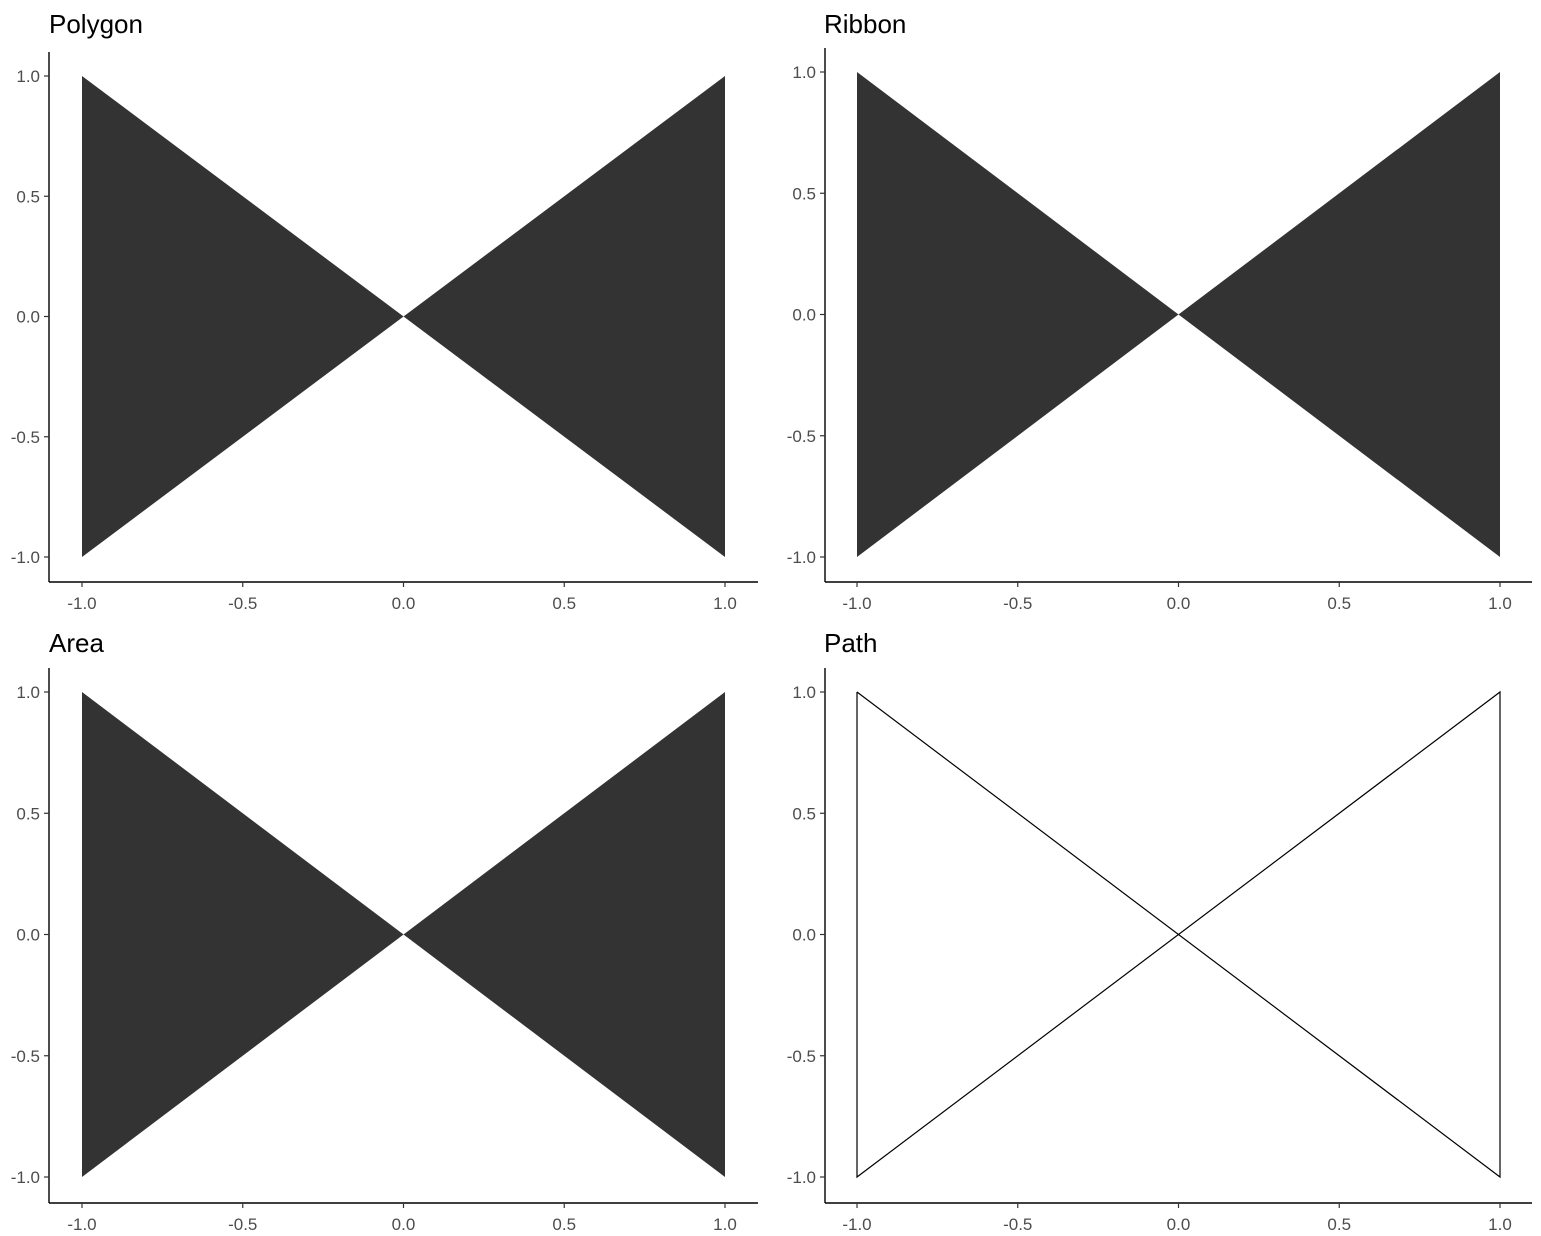  Describe the element at coordinates (865, 24) in the screenshot. I see `panel-title: Ribbon` at that location.